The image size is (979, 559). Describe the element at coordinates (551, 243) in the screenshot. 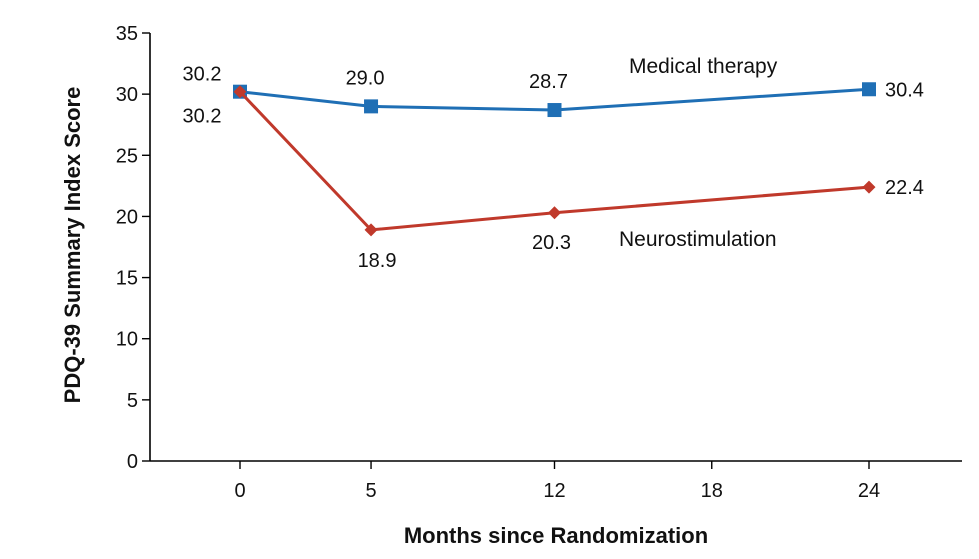

I see `neurostimulation-data-label: 20.3` at that location.